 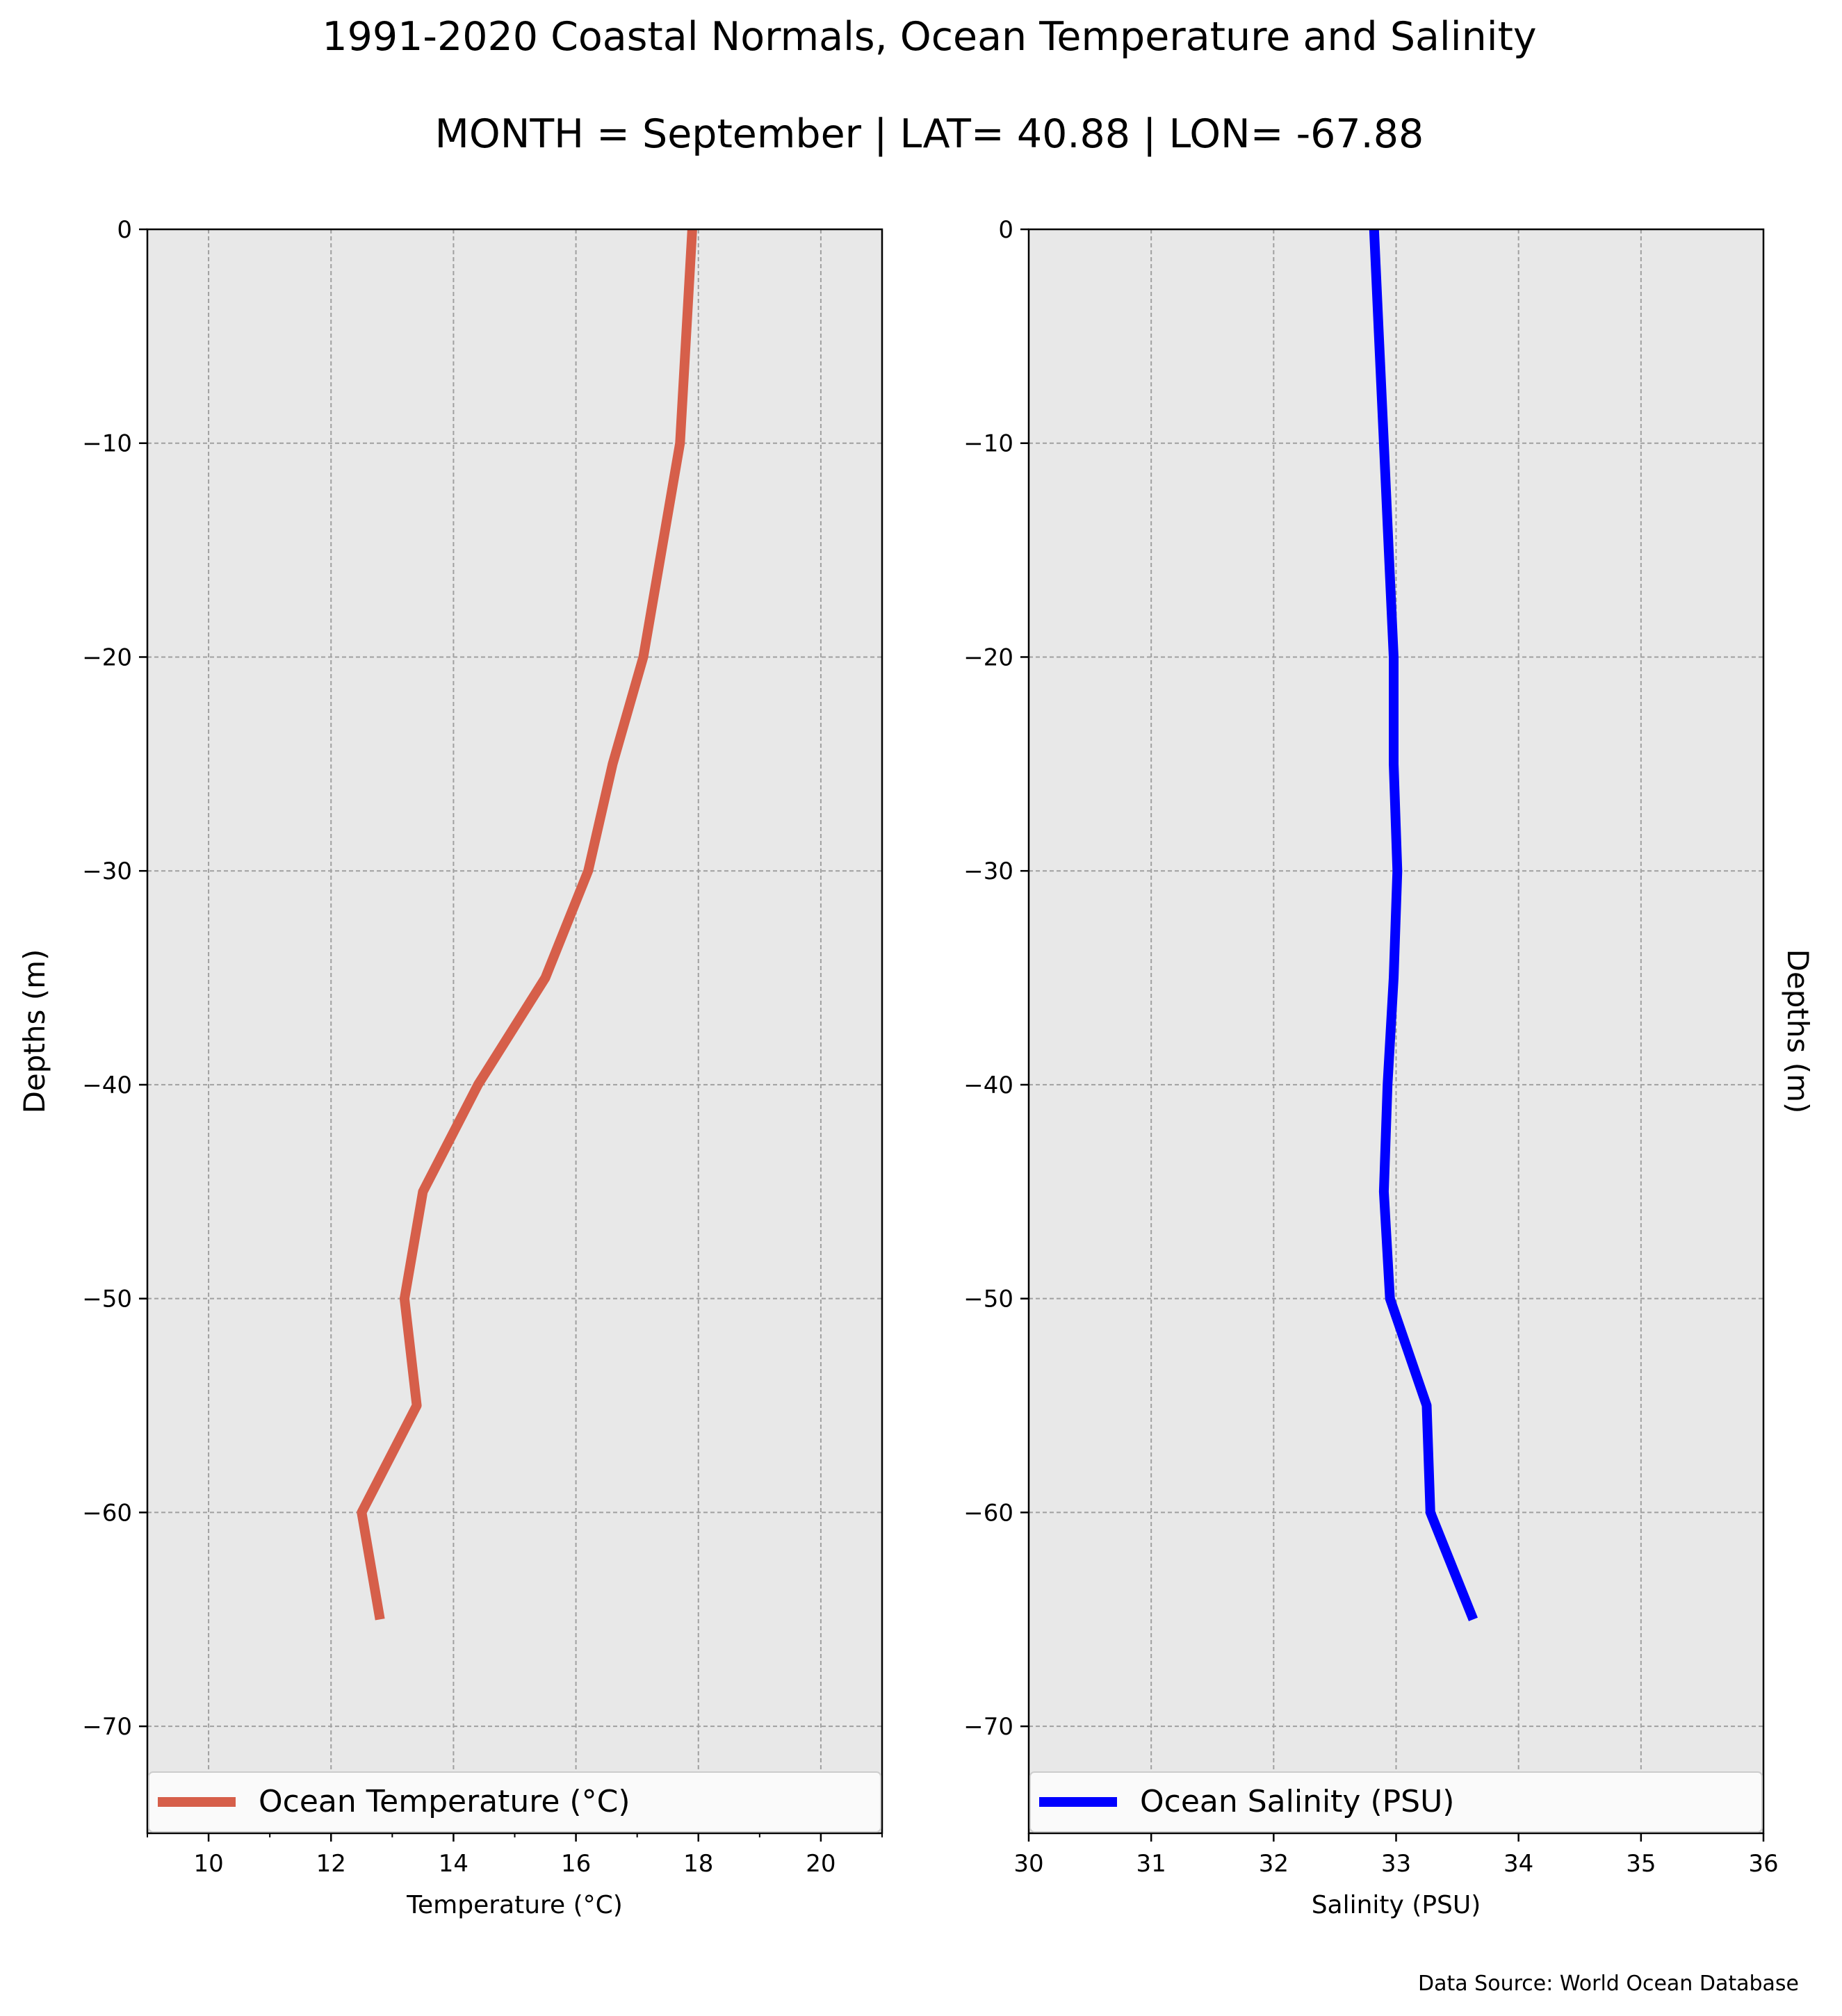 I want to click on temp-legend-label: Ocean Temperature (°C), so click(x=445, y=1802).